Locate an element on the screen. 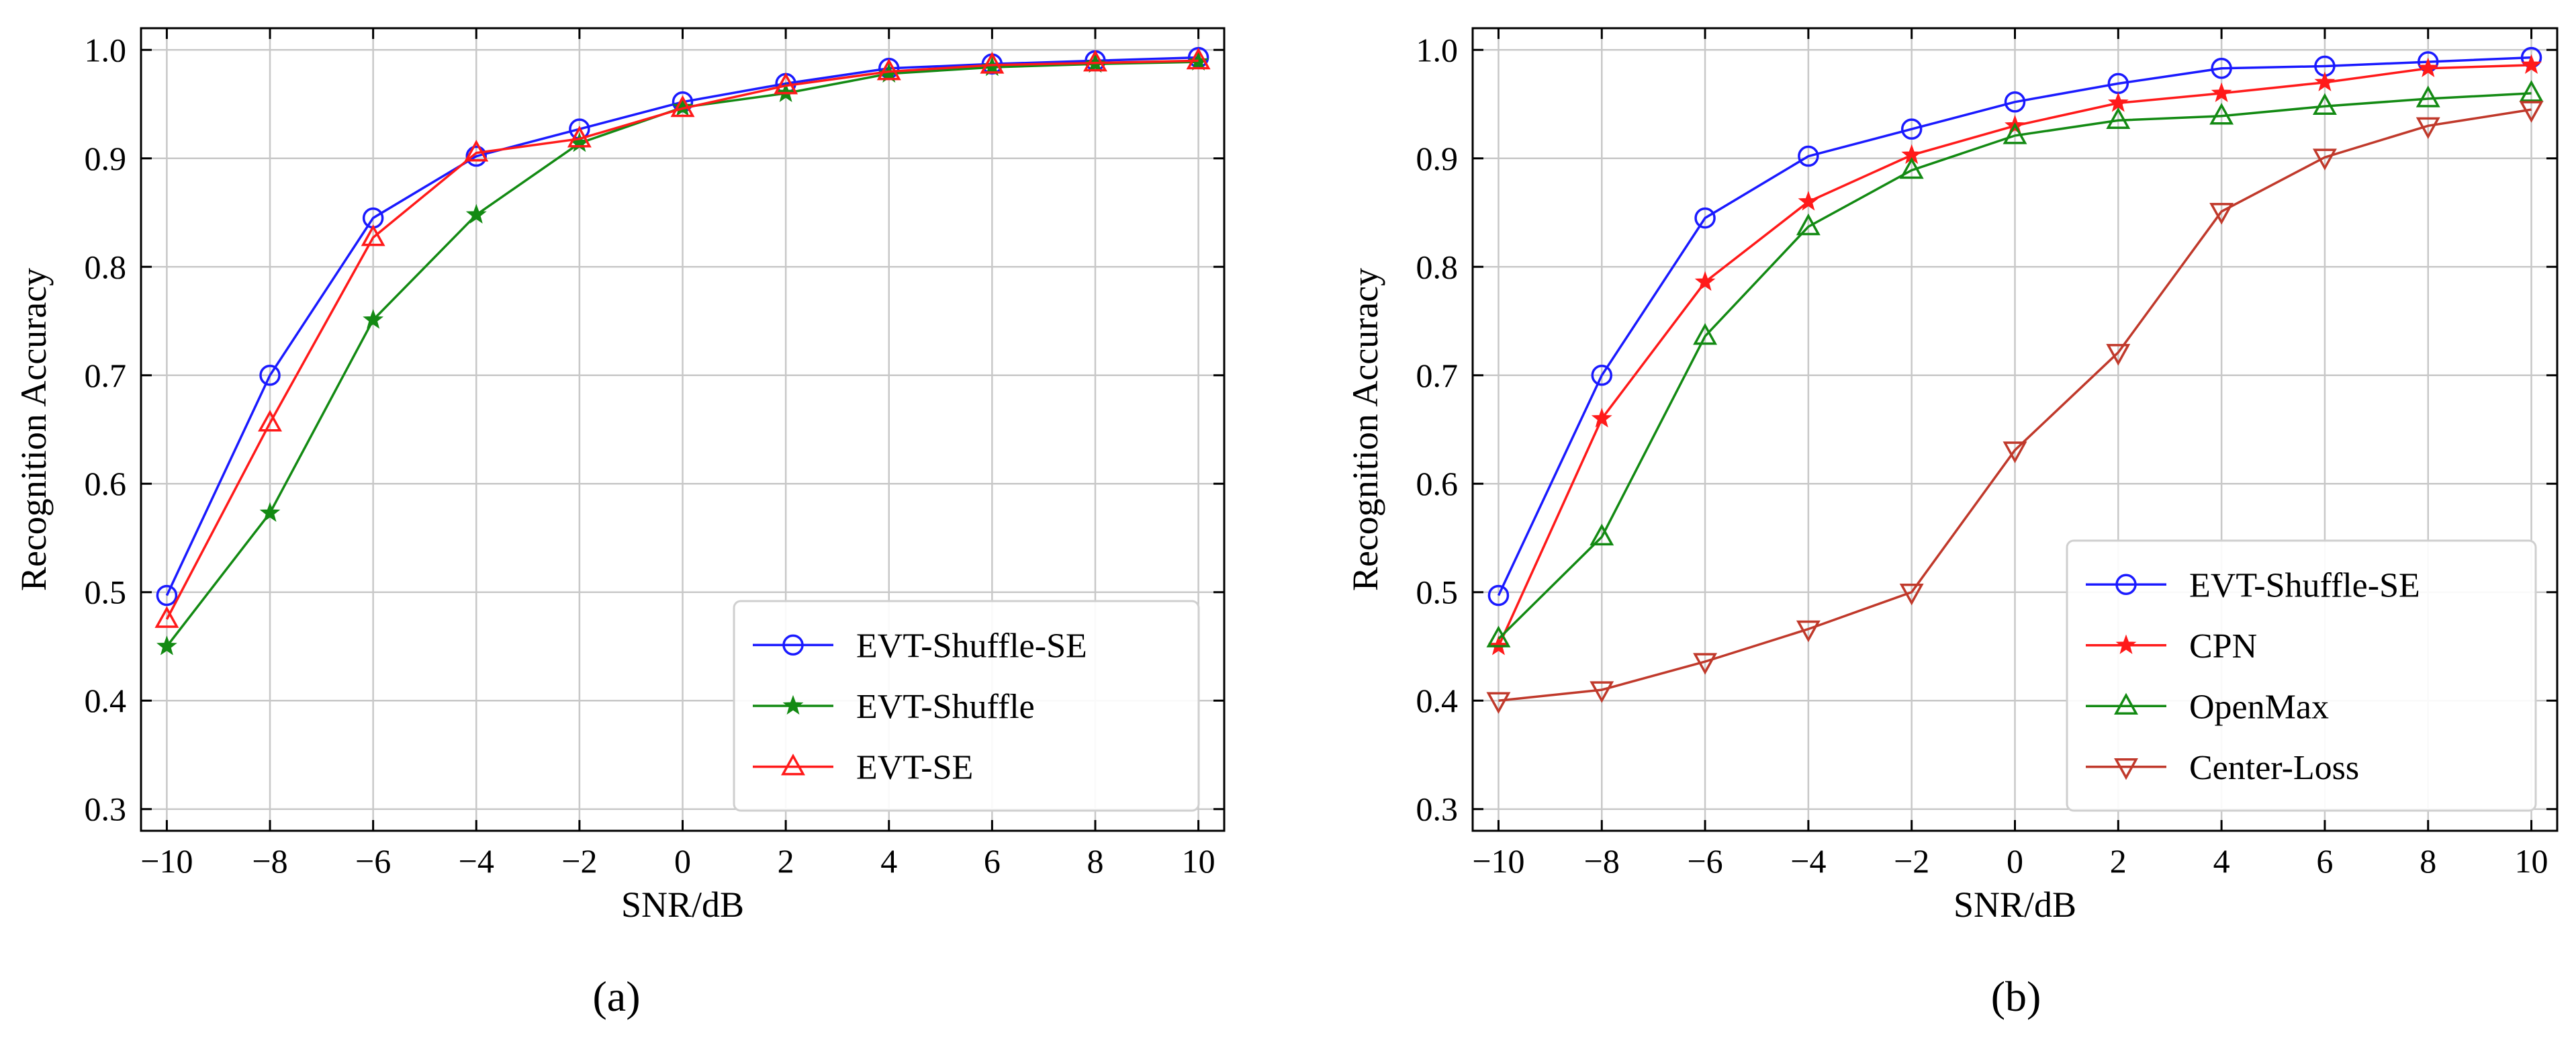 The image size is (2576, 1041). x-tick-label-b: 10 is located at coordinates (2531, 861).